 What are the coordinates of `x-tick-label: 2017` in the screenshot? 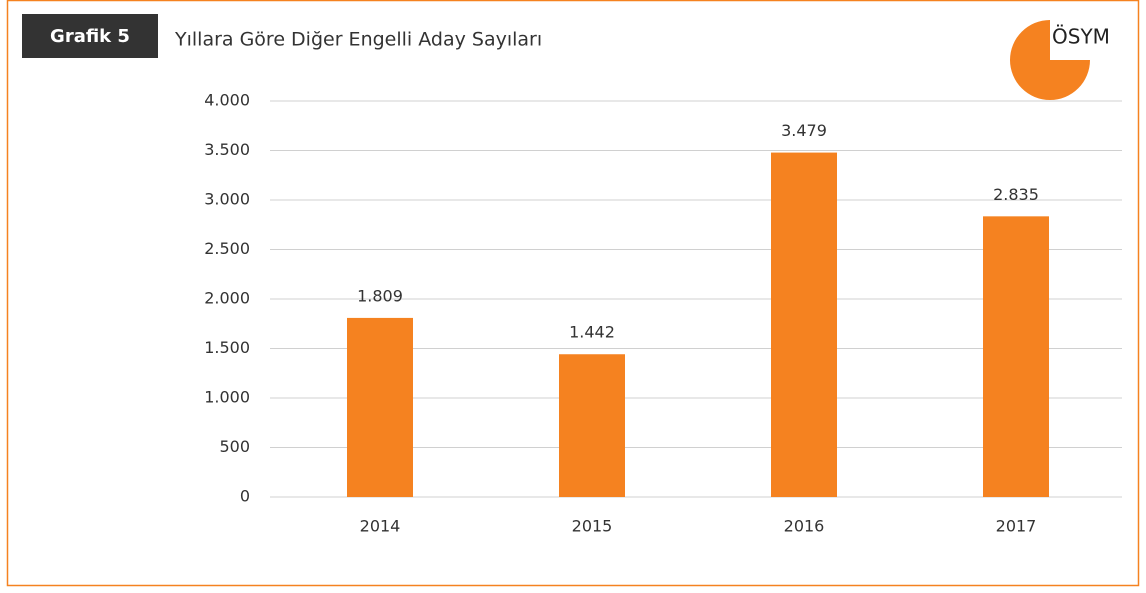 It's located at (1016, 526).